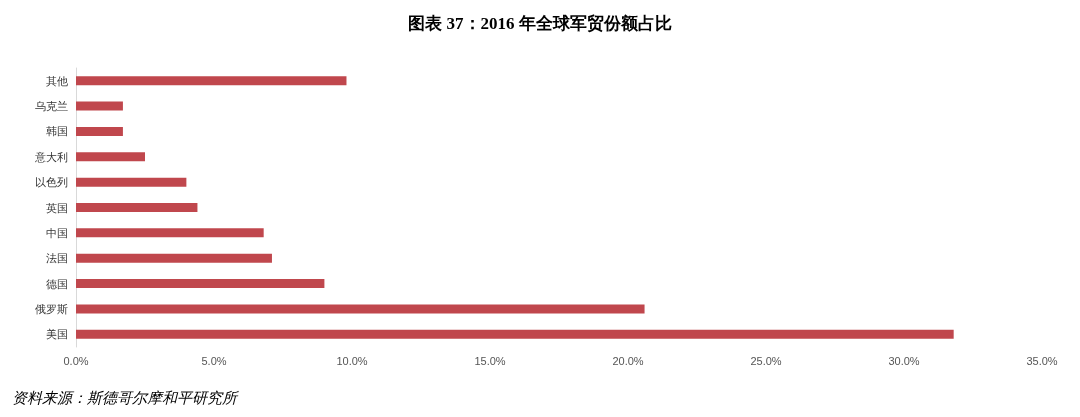 Image resolution: width=1080 pixels, height=417 pixels. What do you see at coordinates (540, 23) in the screenshot?
I see `chart-title: 图表 37：2016 年全球军贸份额占比` at bounding box center [540, 23].